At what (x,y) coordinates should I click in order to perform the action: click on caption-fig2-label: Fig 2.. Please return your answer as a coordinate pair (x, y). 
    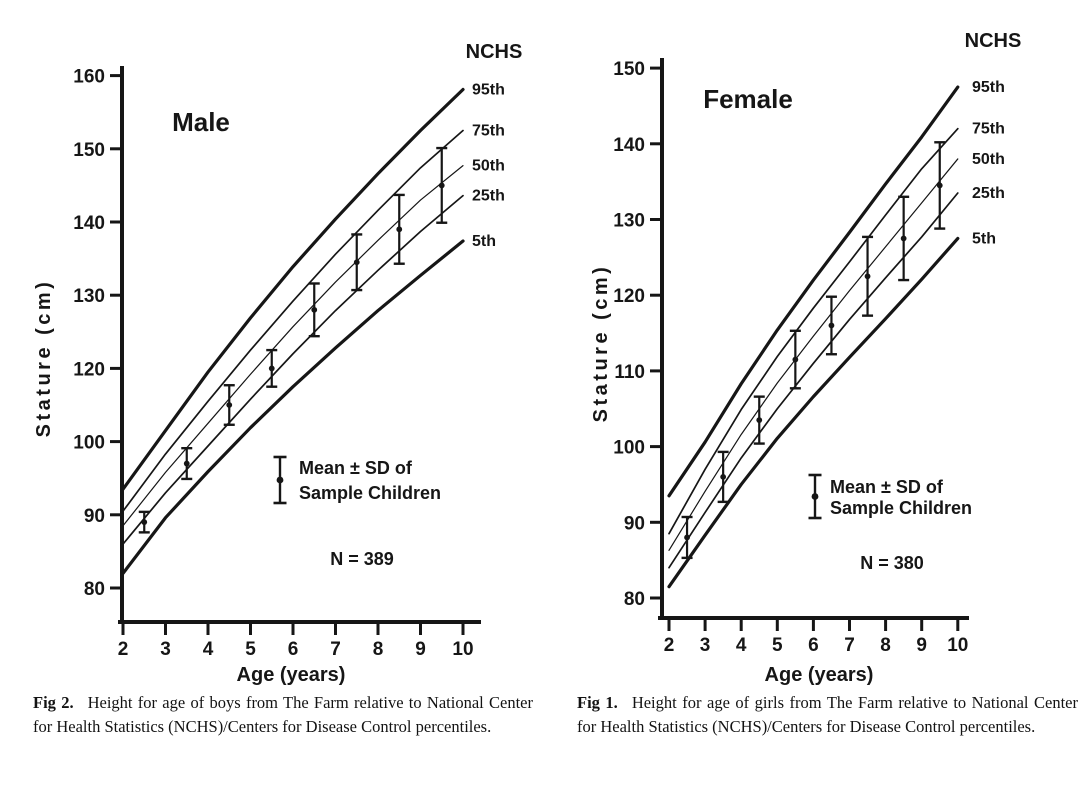
    Looking at the image, I should click on (53, 702).